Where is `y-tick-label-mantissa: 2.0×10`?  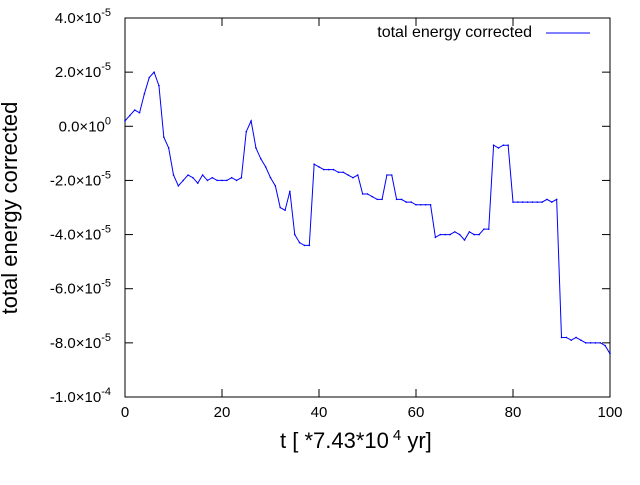 y-tick-label-mantissa: 2.0×10 is located at coordinates (78, 72).